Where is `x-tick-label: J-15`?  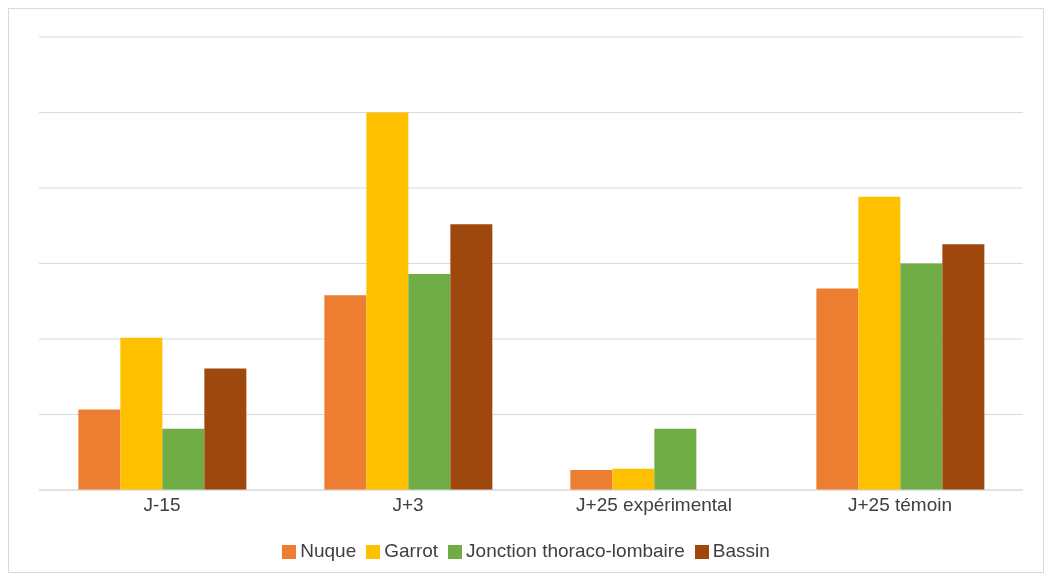 x-tick-label: J-15 is located at coordinates (162, 505).